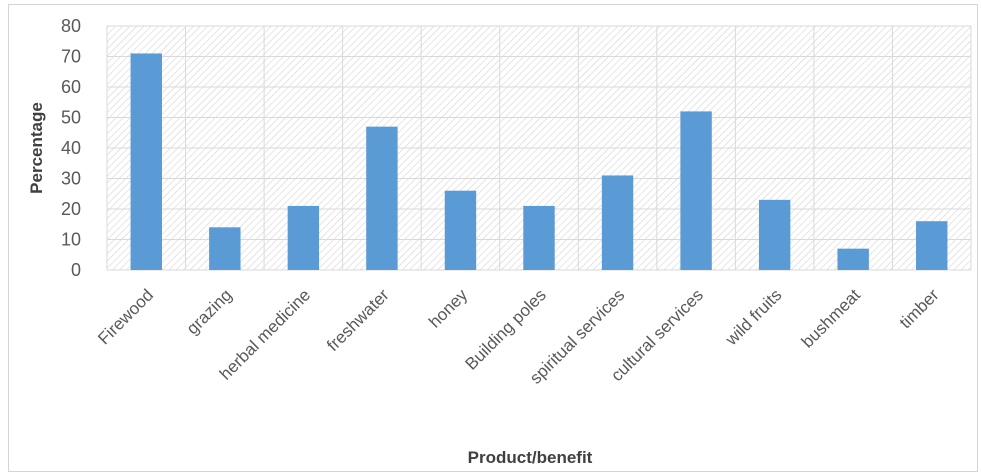  What do you see at coordinates (460, 230) in the screenshot?
I see `bar-honey` at bounding box center [460, 230].